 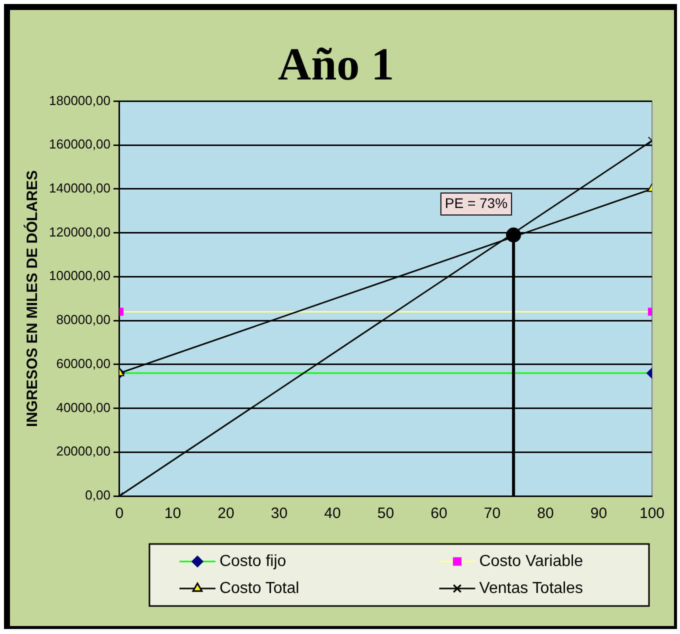 I want to click on y-tick-label: 120000,00, so click(x=79, y=232).